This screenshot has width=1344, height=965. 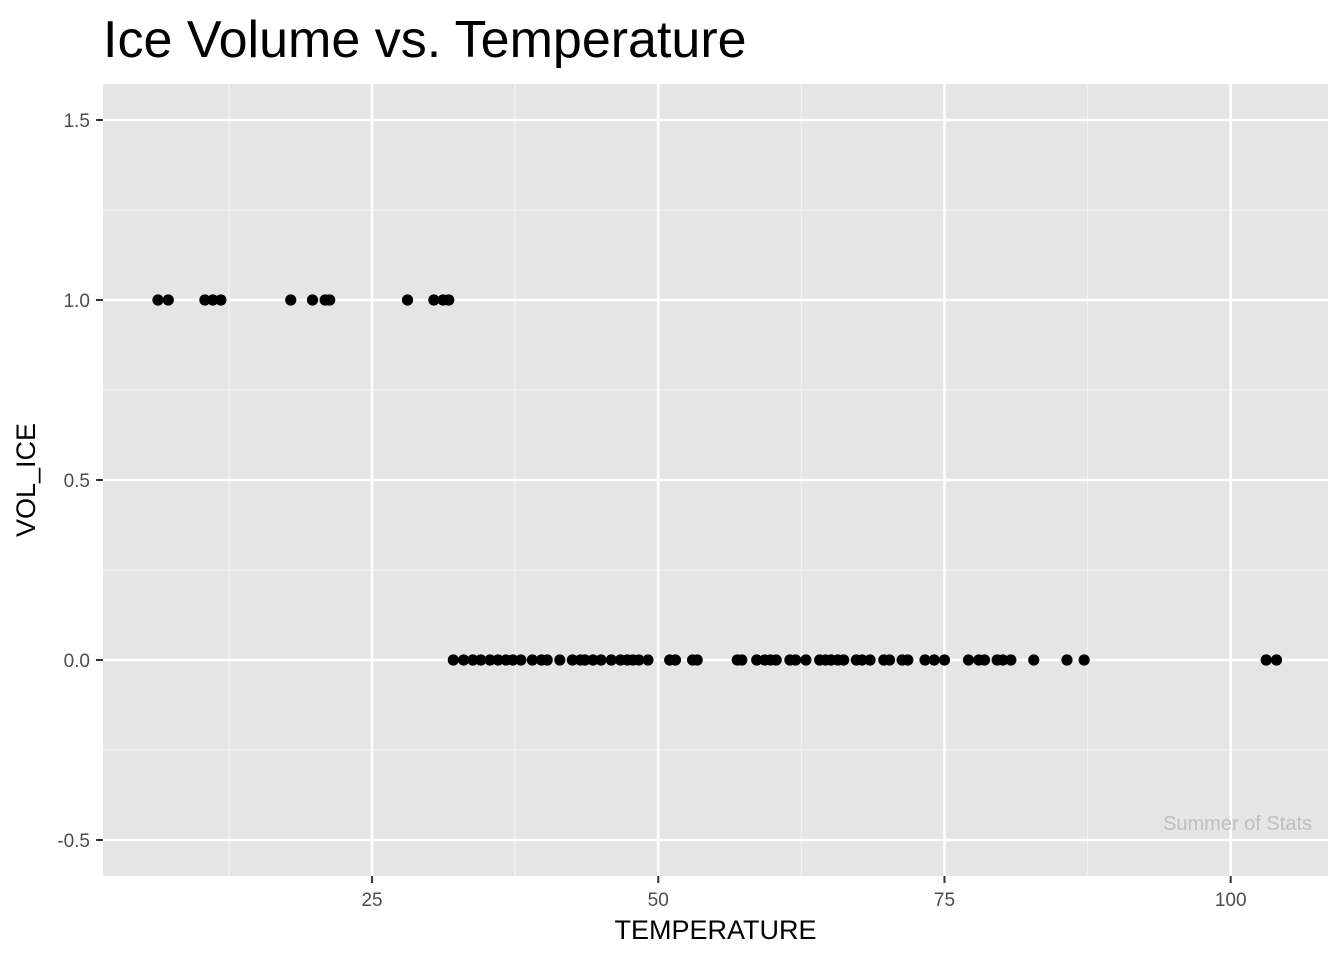 I want to click on x-tick-label: 50, so click(x=658, y=900).